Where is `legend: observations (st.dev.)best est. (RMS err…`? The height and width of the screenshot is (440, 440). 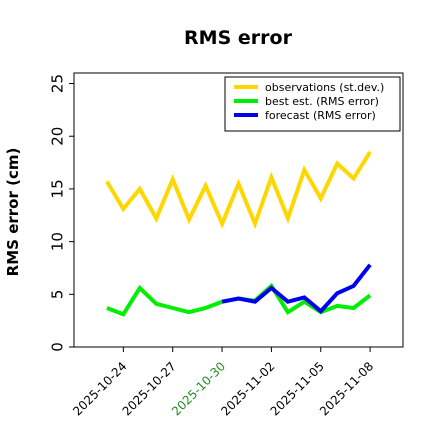 legend: observations (st.dev.)best est. (RMS err… is located at coordinates (312, 104).